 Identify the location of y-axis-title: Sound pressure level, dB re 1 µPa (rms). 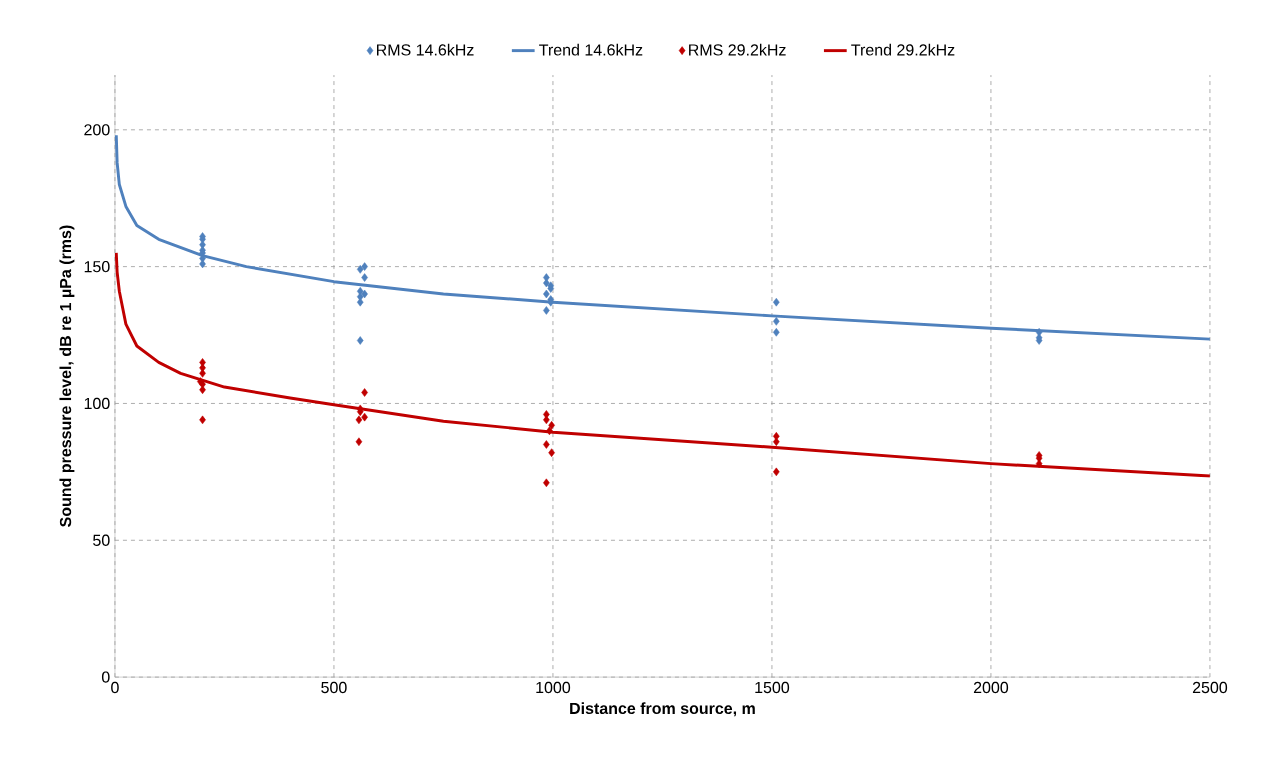
(67, 376).